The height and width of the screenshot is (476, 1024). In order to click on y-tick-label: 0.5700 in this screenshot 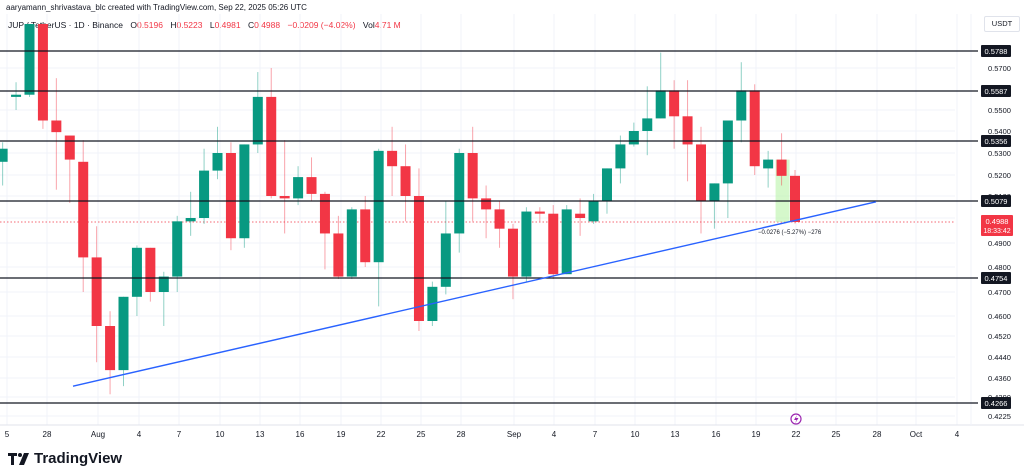, I will do `click(999, 68)`.